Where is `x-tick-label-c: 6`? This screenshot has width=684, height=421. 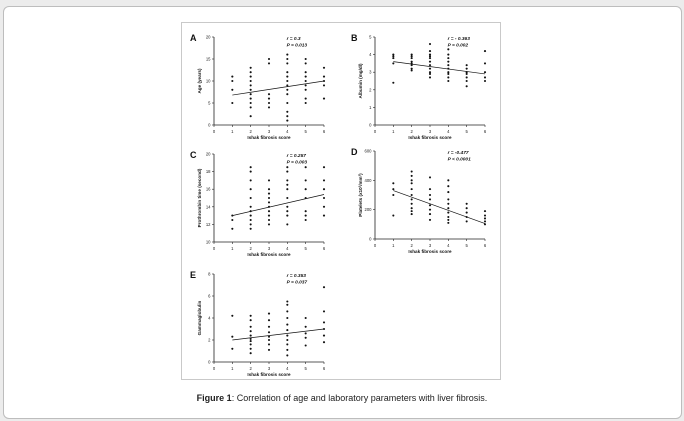
x-tick-label-c: 6 is located at coordinates (324, 248).